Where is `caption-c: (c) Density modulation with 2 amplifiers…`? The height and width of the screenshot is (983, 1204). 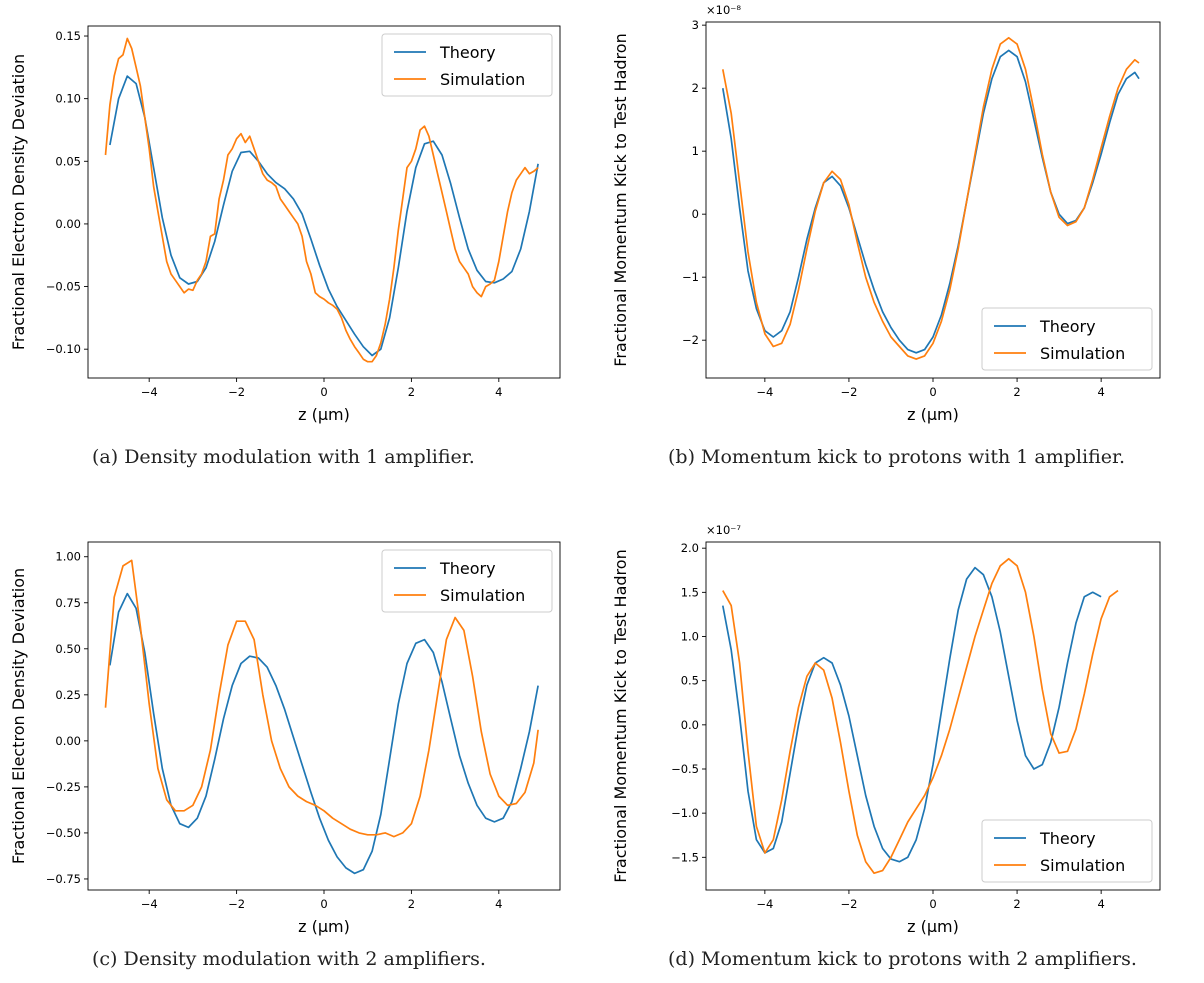 caption-c: (c) Density modulation with 2 amplifiers… is located at coordinates (289, 959).